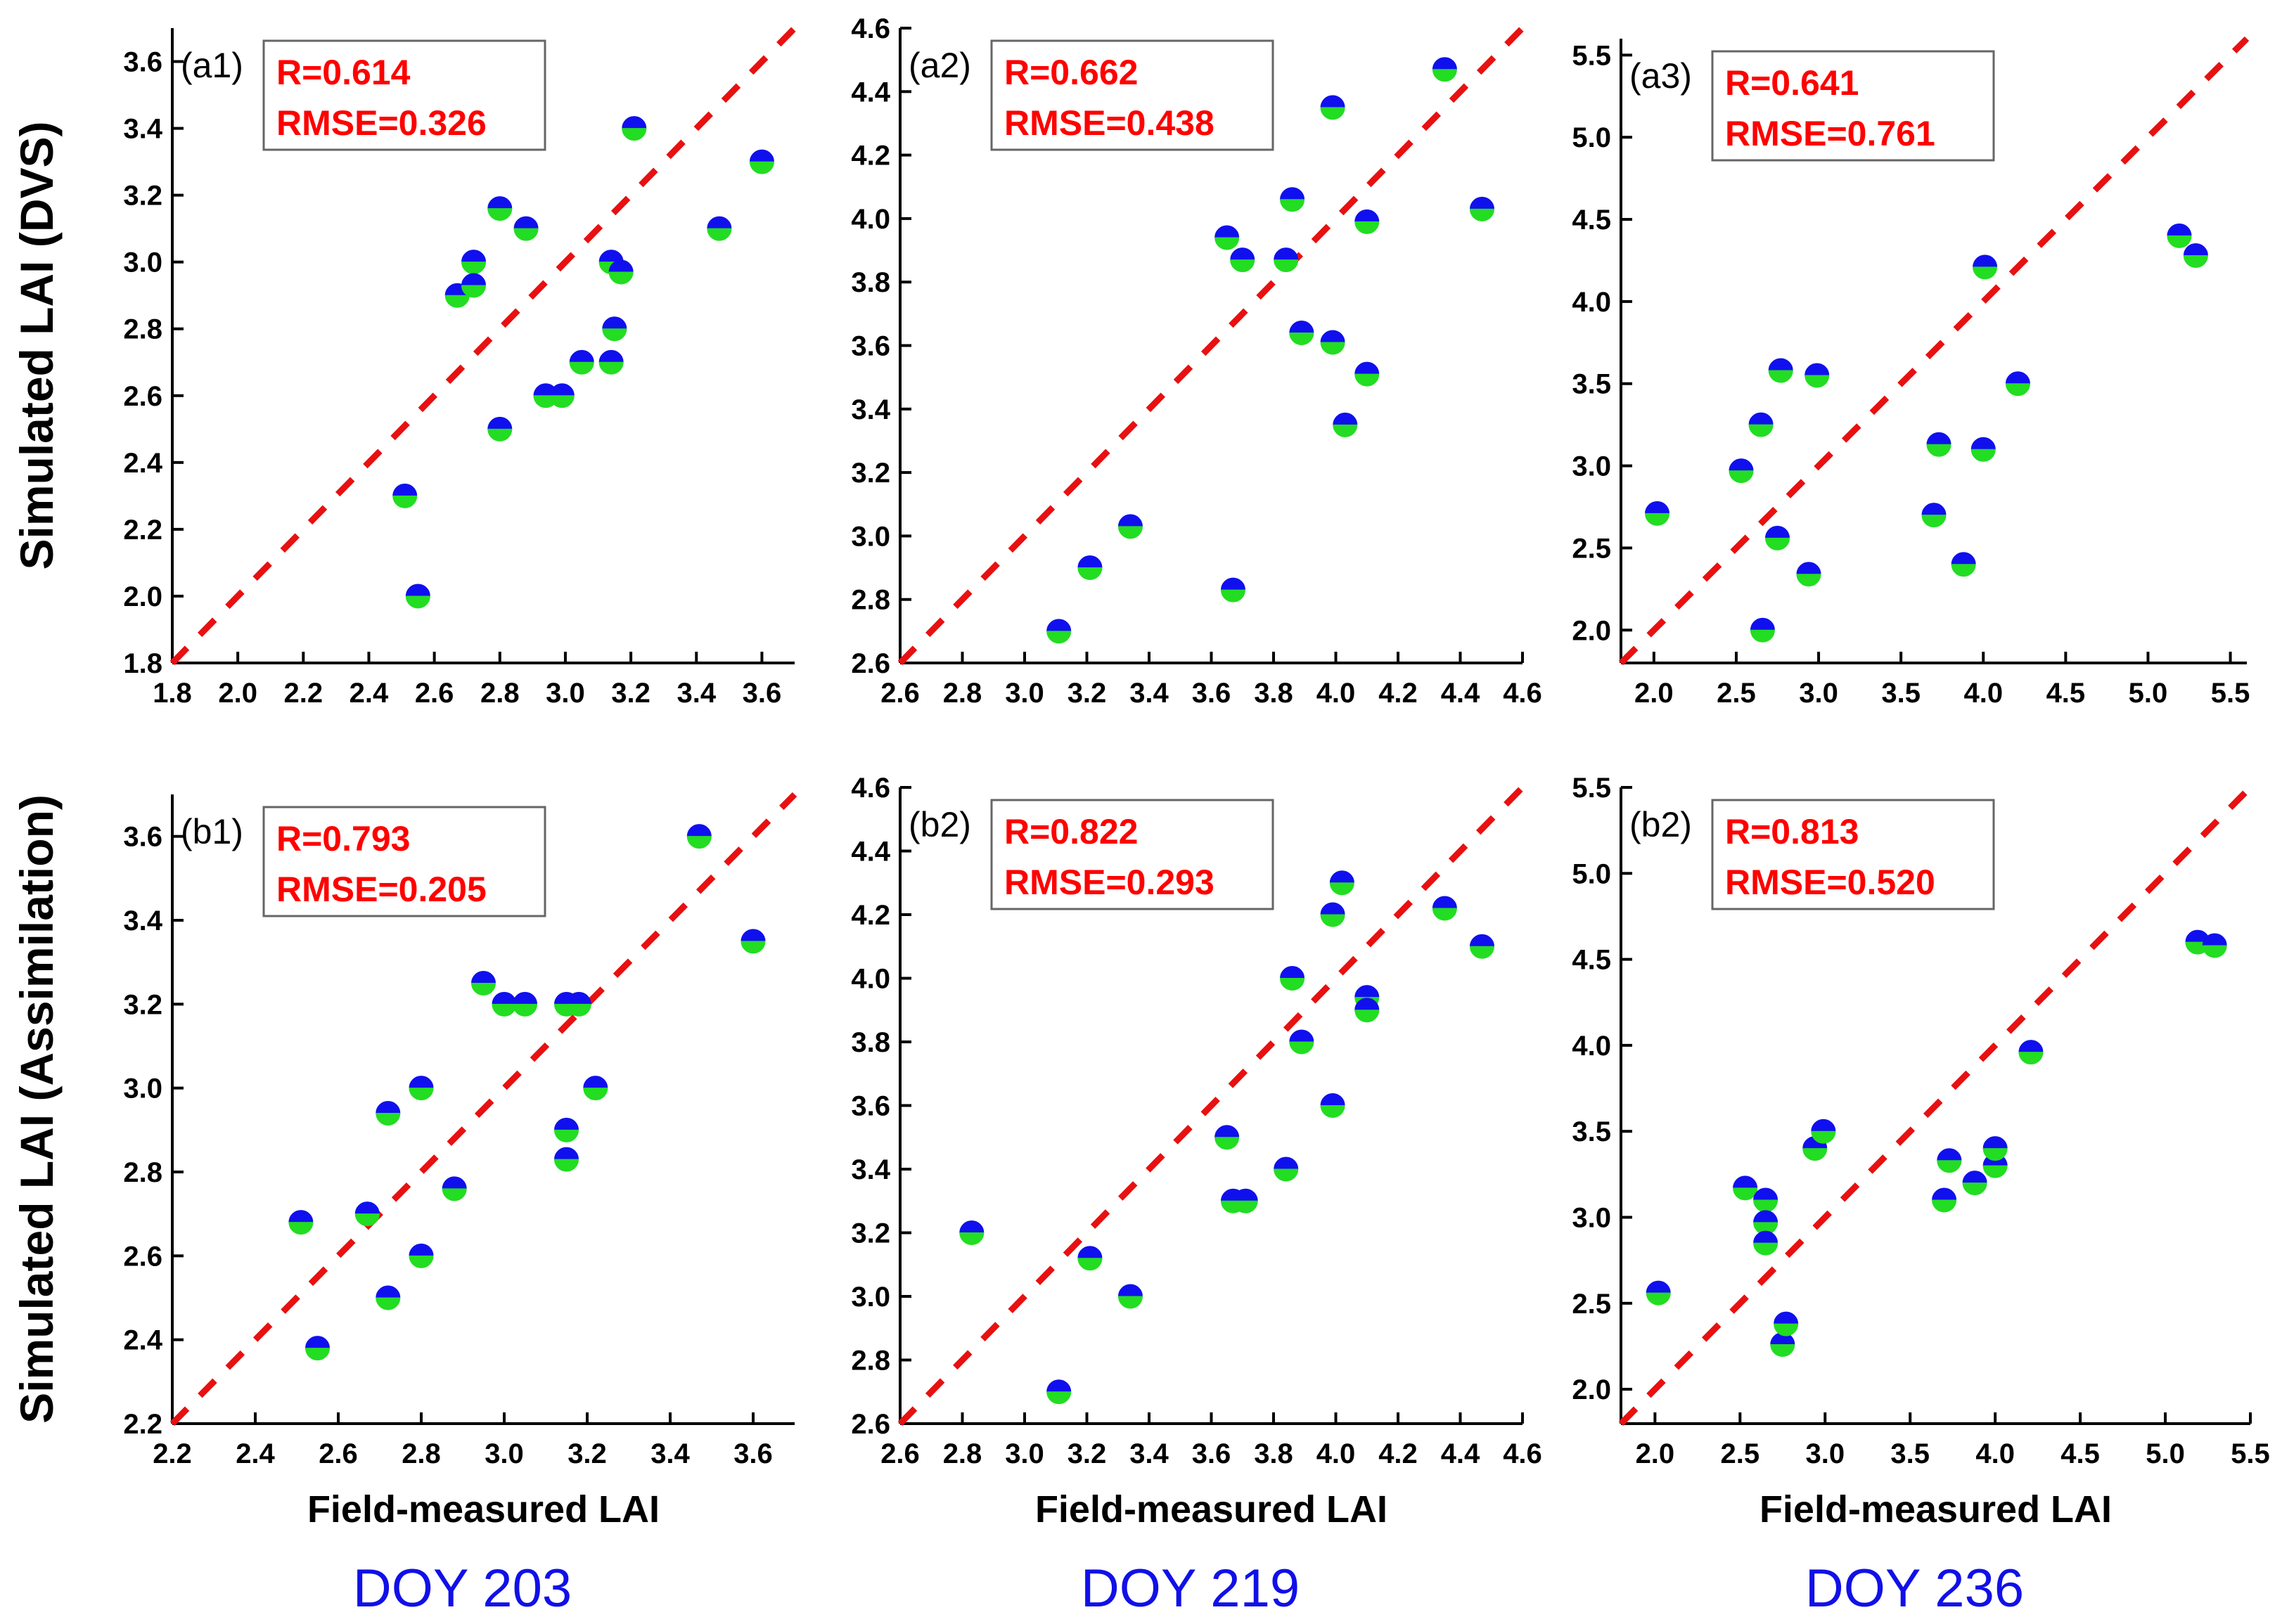  What do you see at coordinates (381, 889) in the screenshot?
I see `rmse-value: RMSE=0.205` at bounding box center [381, 889].